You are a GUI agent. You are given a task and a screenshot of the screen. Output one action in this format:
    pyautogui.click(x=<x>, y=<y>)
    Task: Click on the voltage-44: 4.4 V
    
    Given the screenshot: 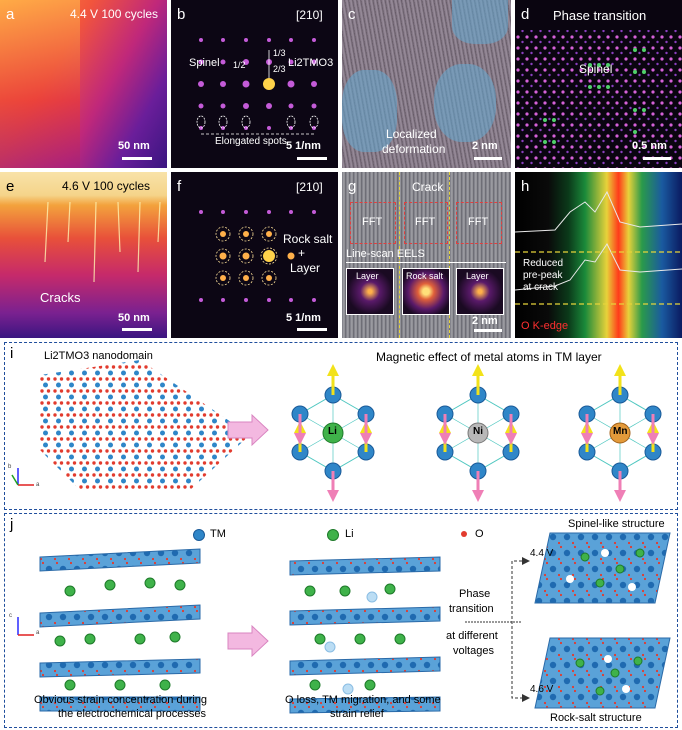 What is the action you would take?
    pyautogui.click(x=542, y=553)
    